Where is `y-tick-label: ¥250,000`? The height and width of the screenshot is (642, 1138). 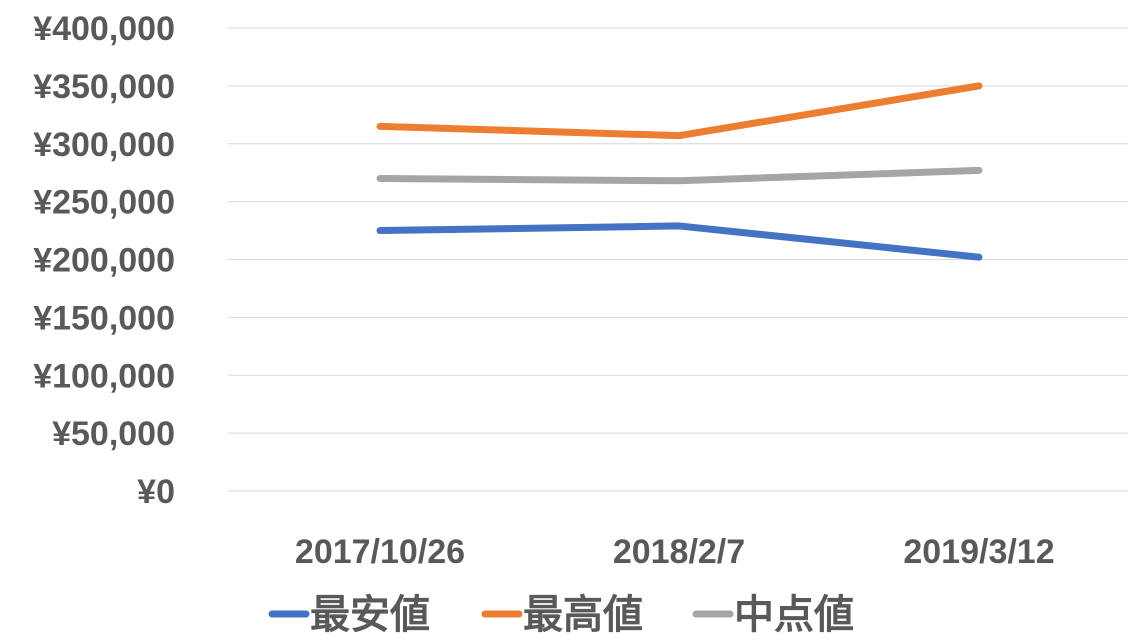
y-tick-label: ¥250,000 is located at coordinates (104, 203).